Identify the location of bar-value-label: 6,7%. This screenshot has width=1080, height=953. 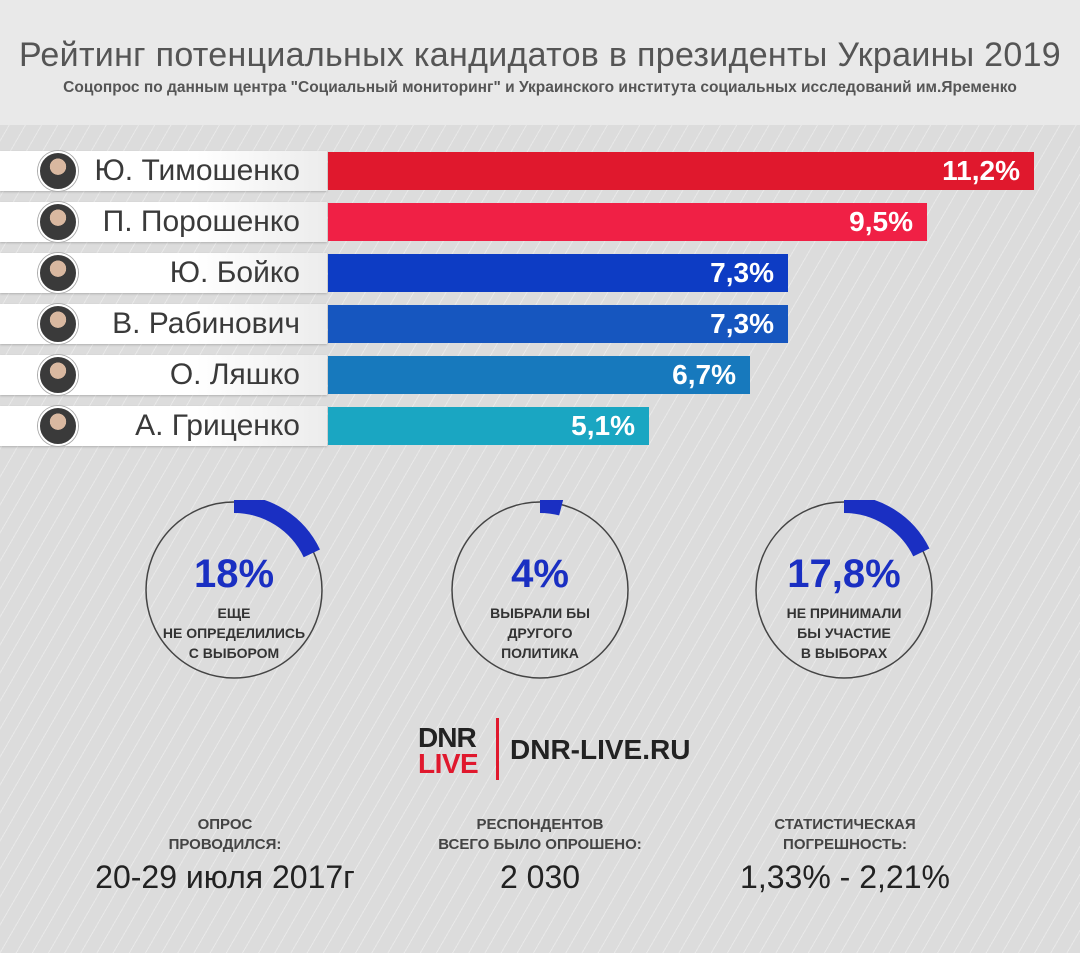
(704, 374).